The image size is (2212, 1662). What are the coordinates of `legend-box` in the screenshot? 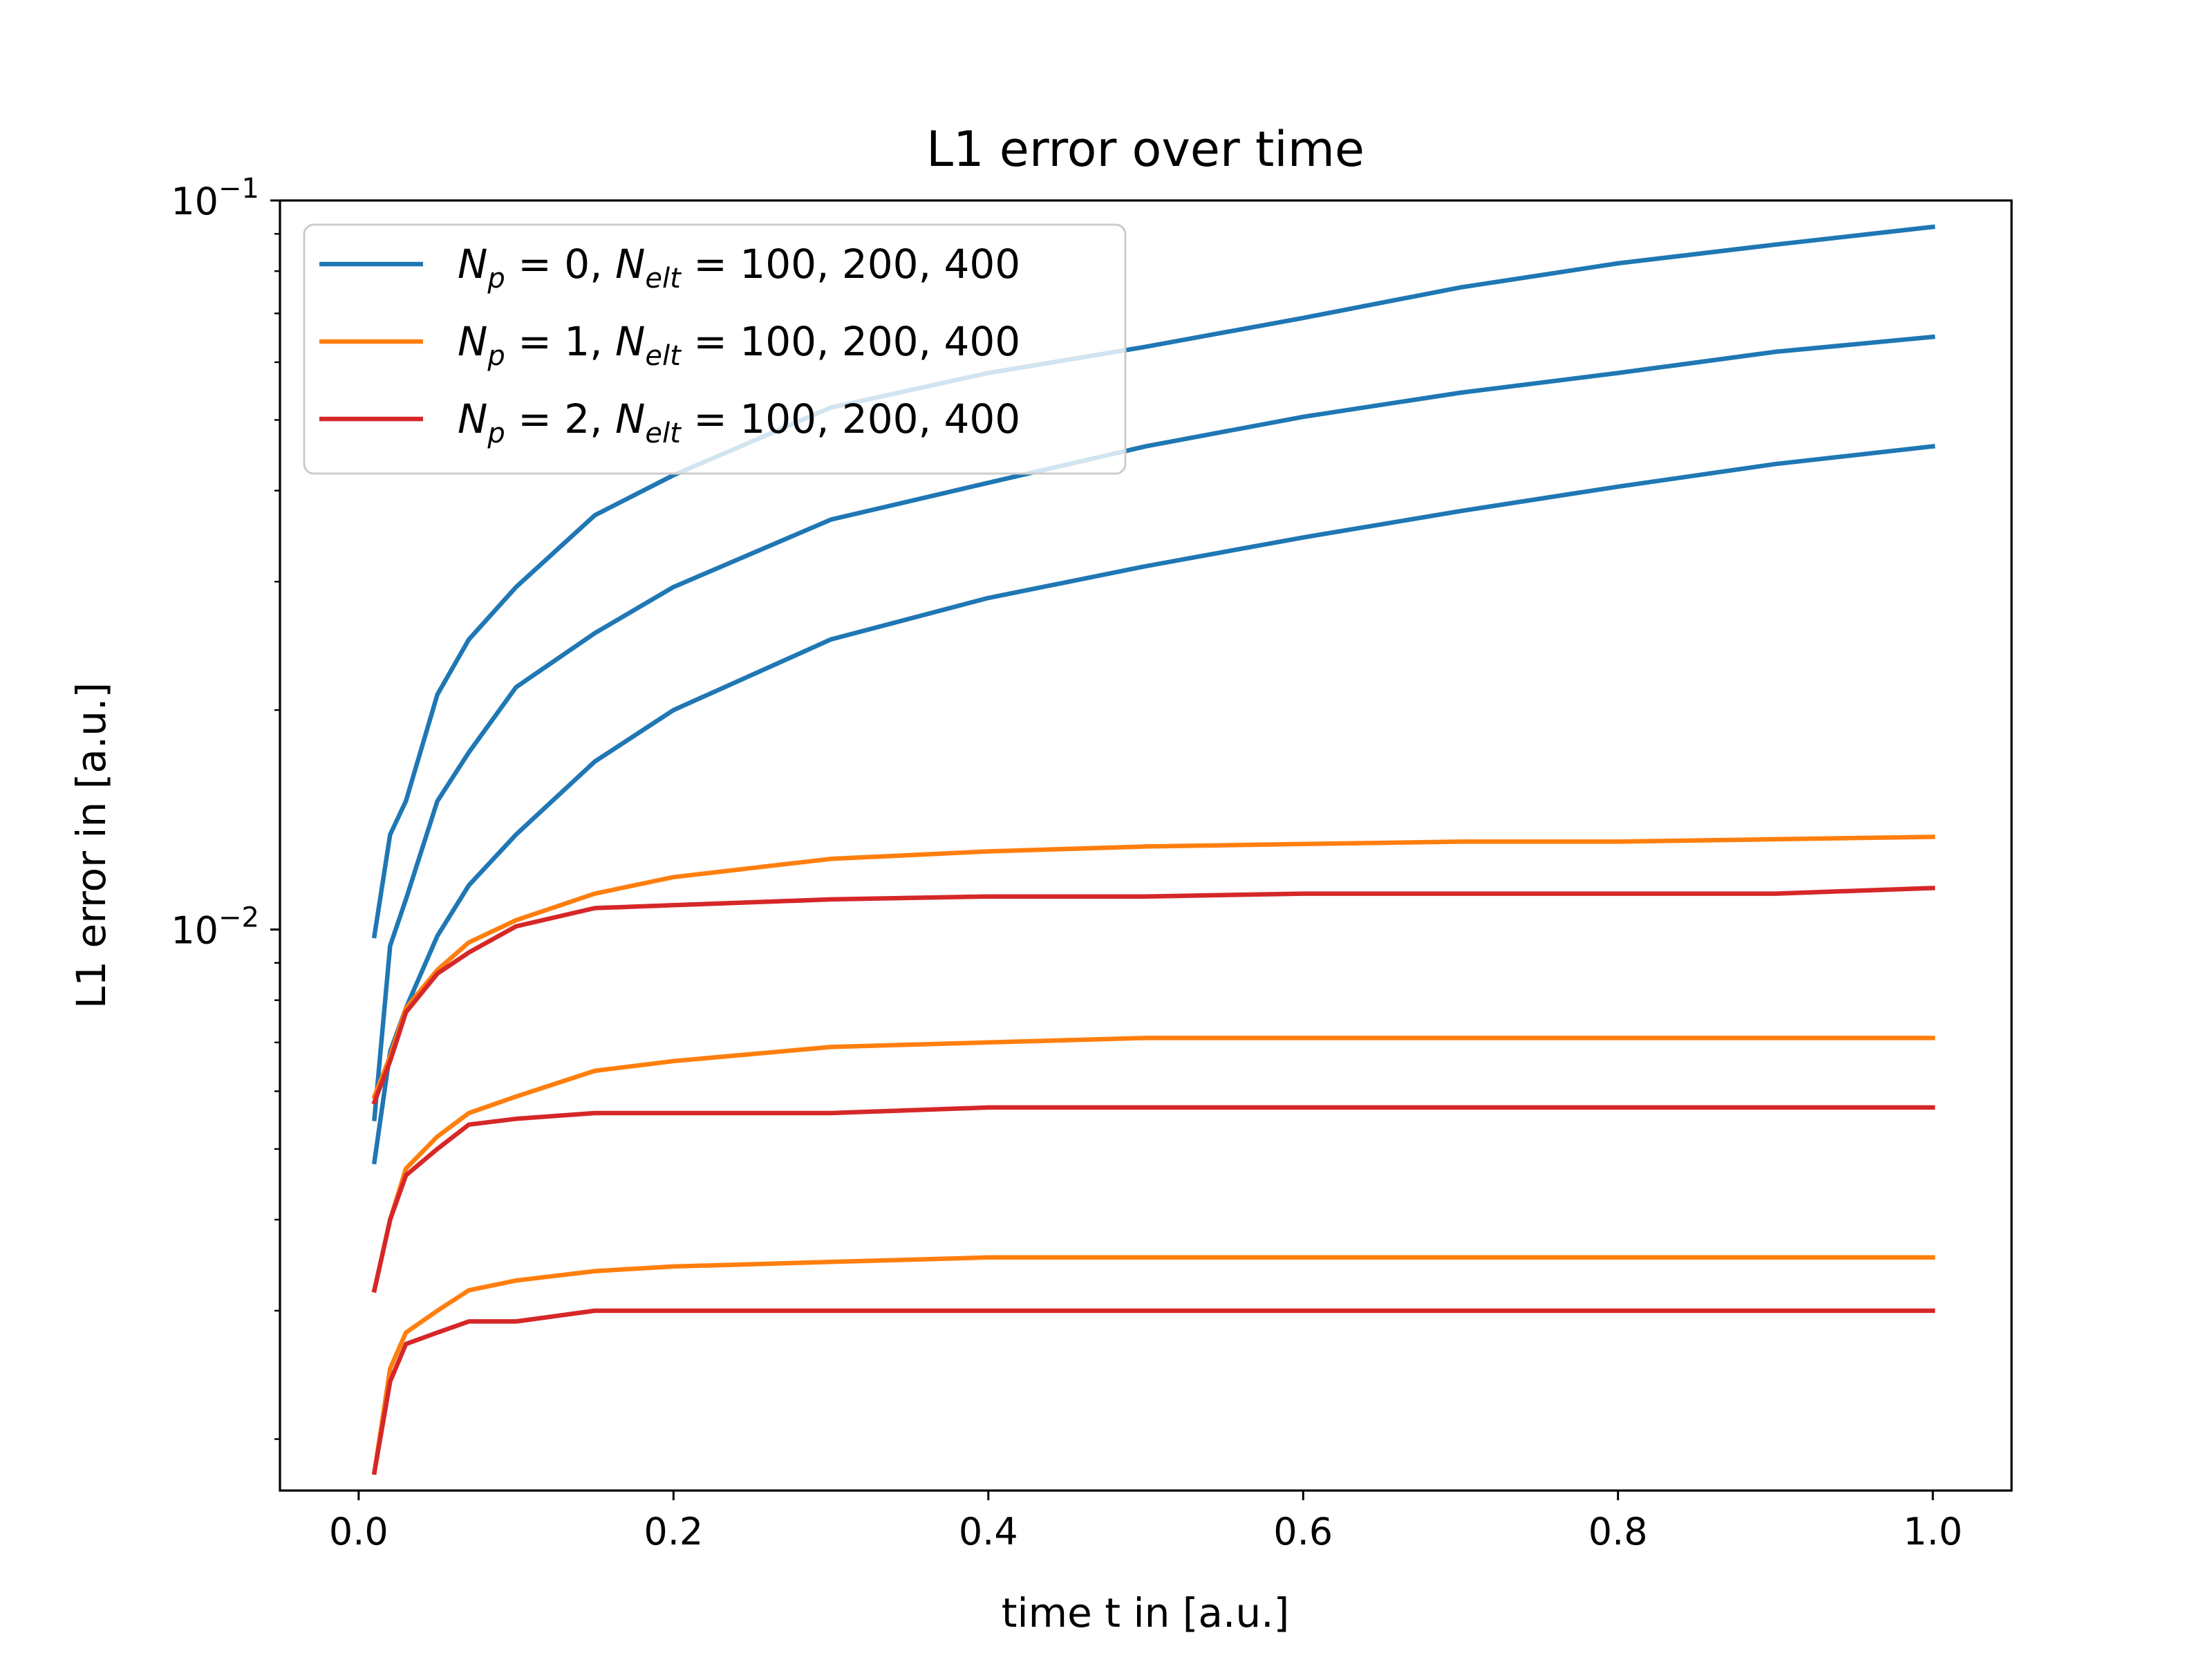 It's located at (715, 349).